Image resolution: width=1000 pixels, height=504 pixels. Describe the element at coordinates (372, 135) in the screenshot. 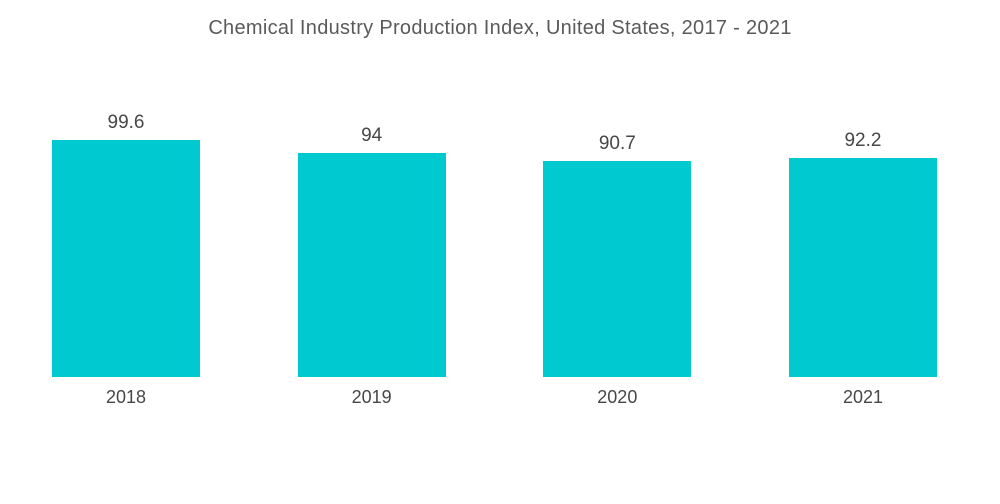

I see `bar-value-label: 94` at that location.